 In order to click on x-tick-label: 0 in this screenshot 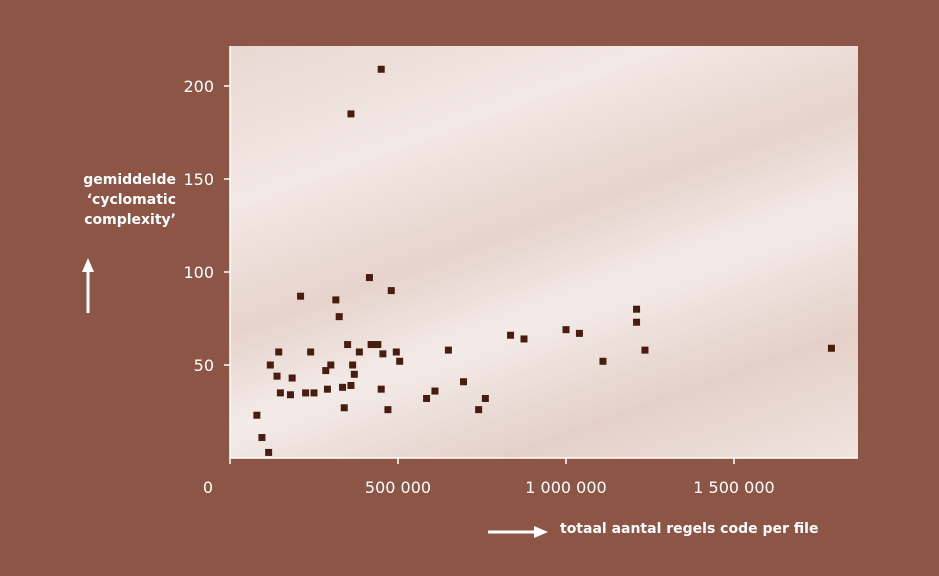, I will do `click(208, 487)`.